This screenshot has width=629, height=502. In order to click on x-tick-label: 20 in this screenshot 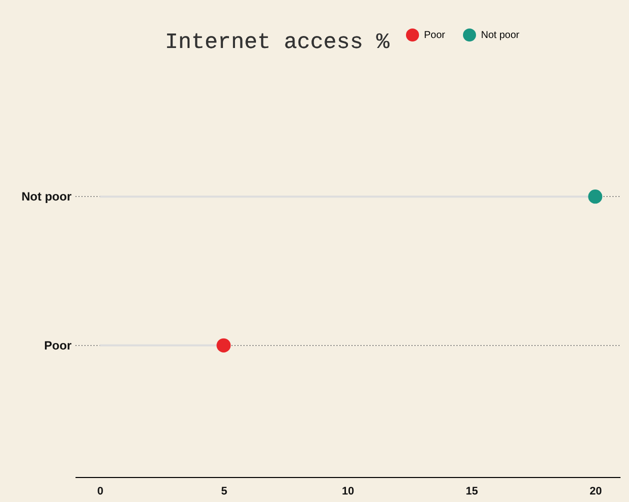, I will do `click(596, 492)`.